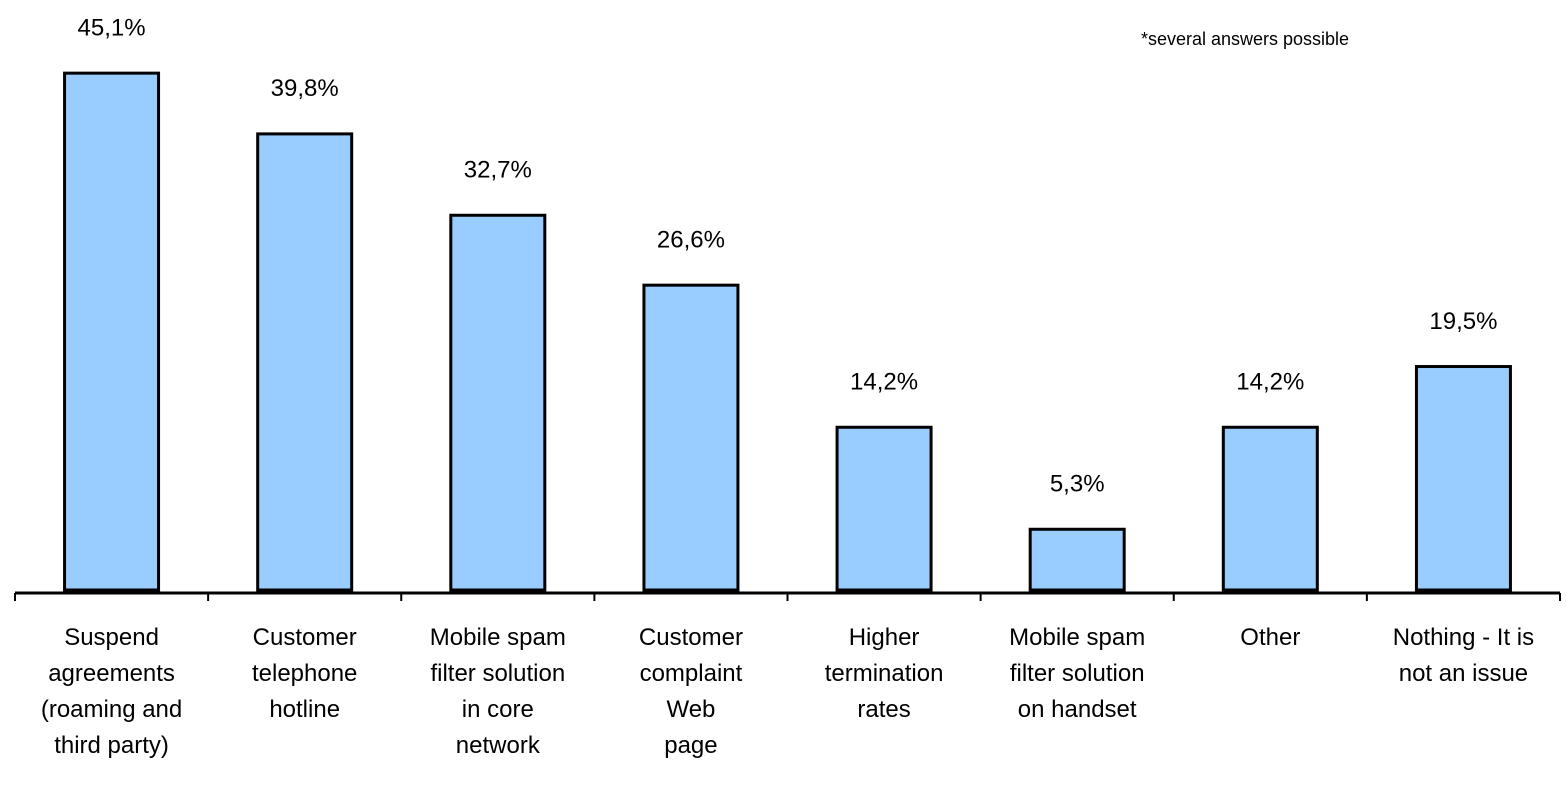 The width and height of the screenshot is (1566, 797). What do you see at coordinates (1077, 673) in the screenshot?
I see `x-tick-label: Mobile spam filter solution on handset` at bounding box center [1077, 673].